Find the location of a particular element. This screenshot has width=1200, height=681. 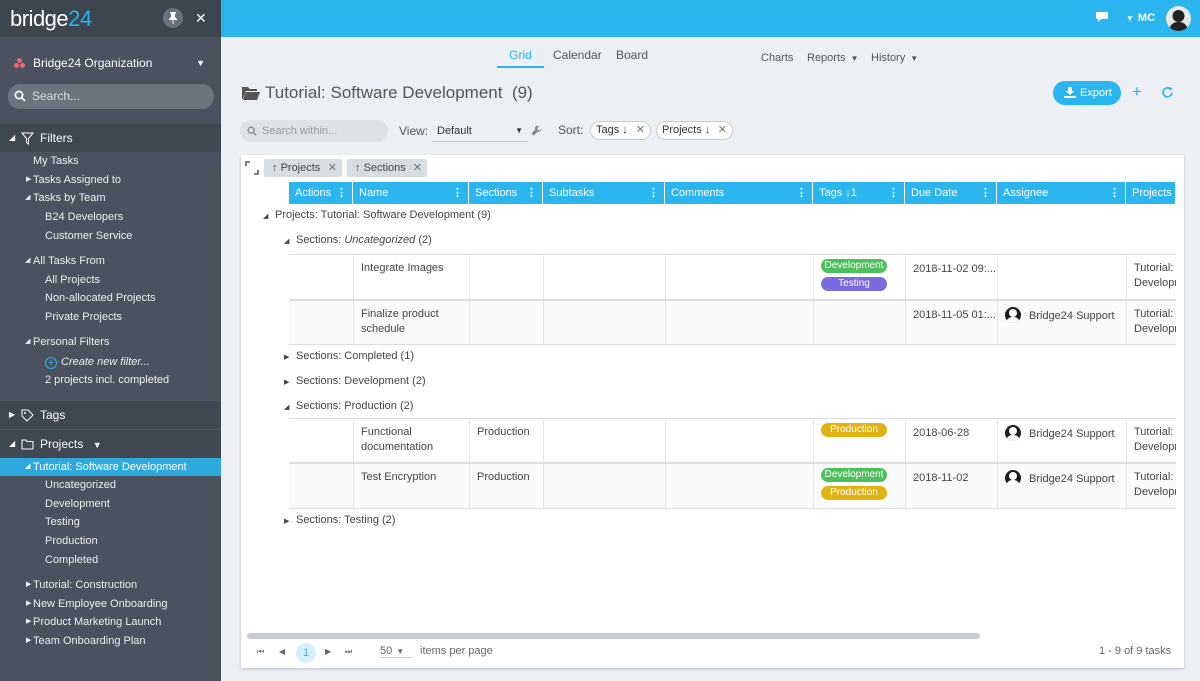

tab-board: Board is located at coordinates (632, 58).